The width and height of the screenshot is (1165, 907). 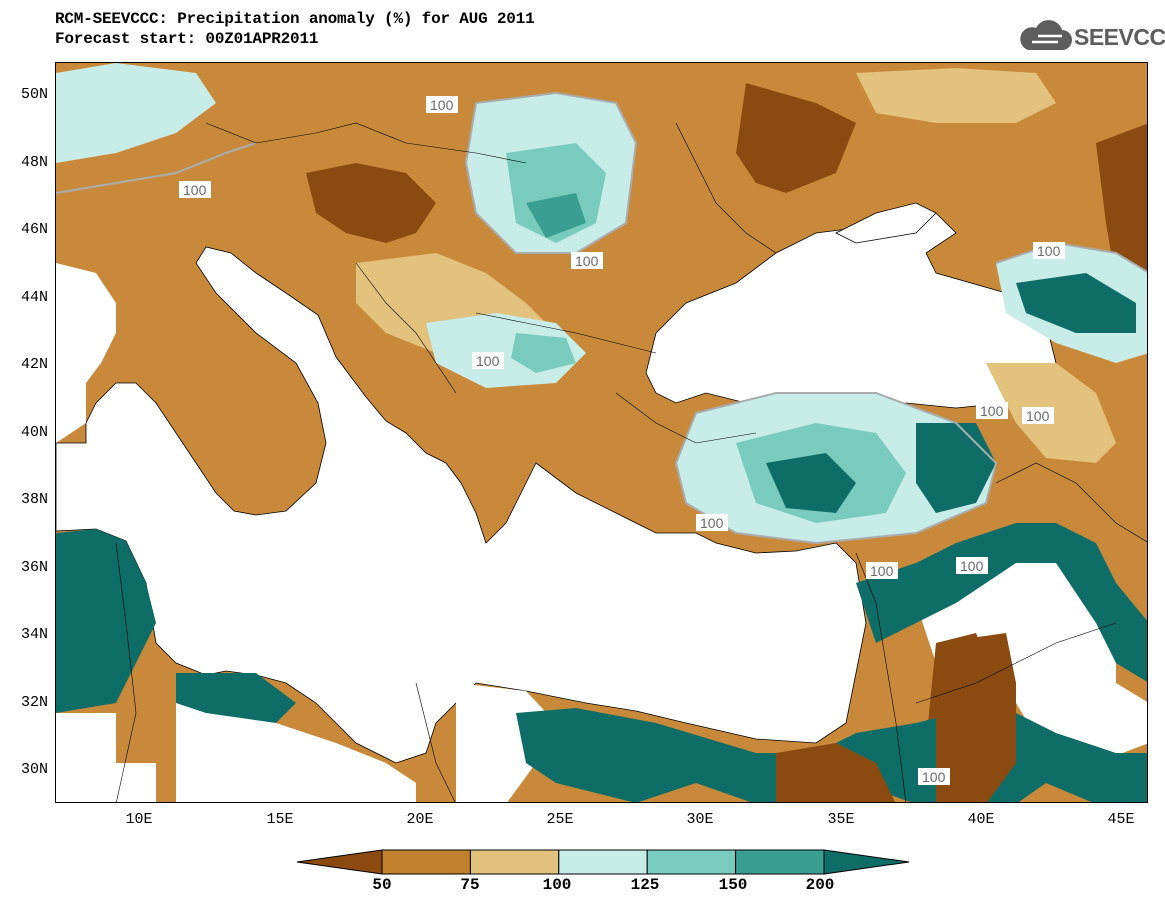 I want to click on colorbar, so click(x=603, y=862).